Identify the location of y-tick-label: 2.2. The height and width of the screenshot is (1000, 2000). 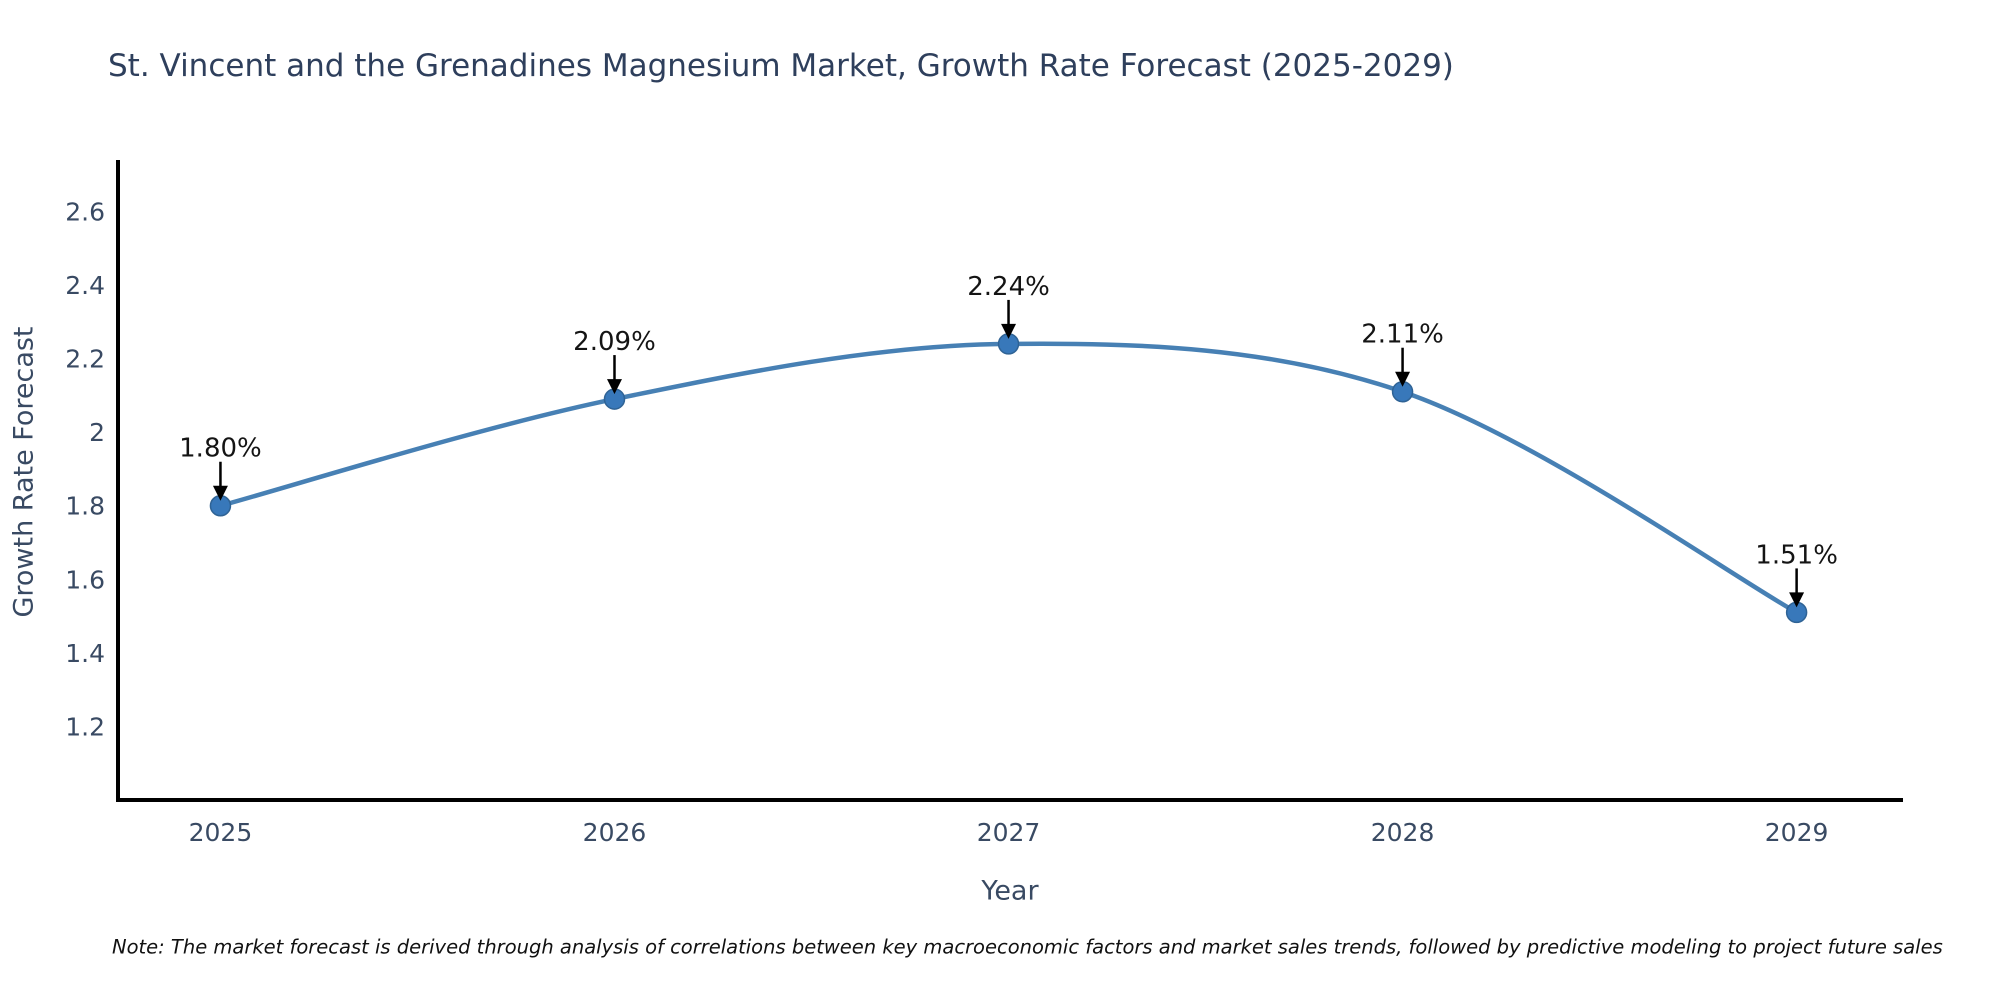
(85, 359).